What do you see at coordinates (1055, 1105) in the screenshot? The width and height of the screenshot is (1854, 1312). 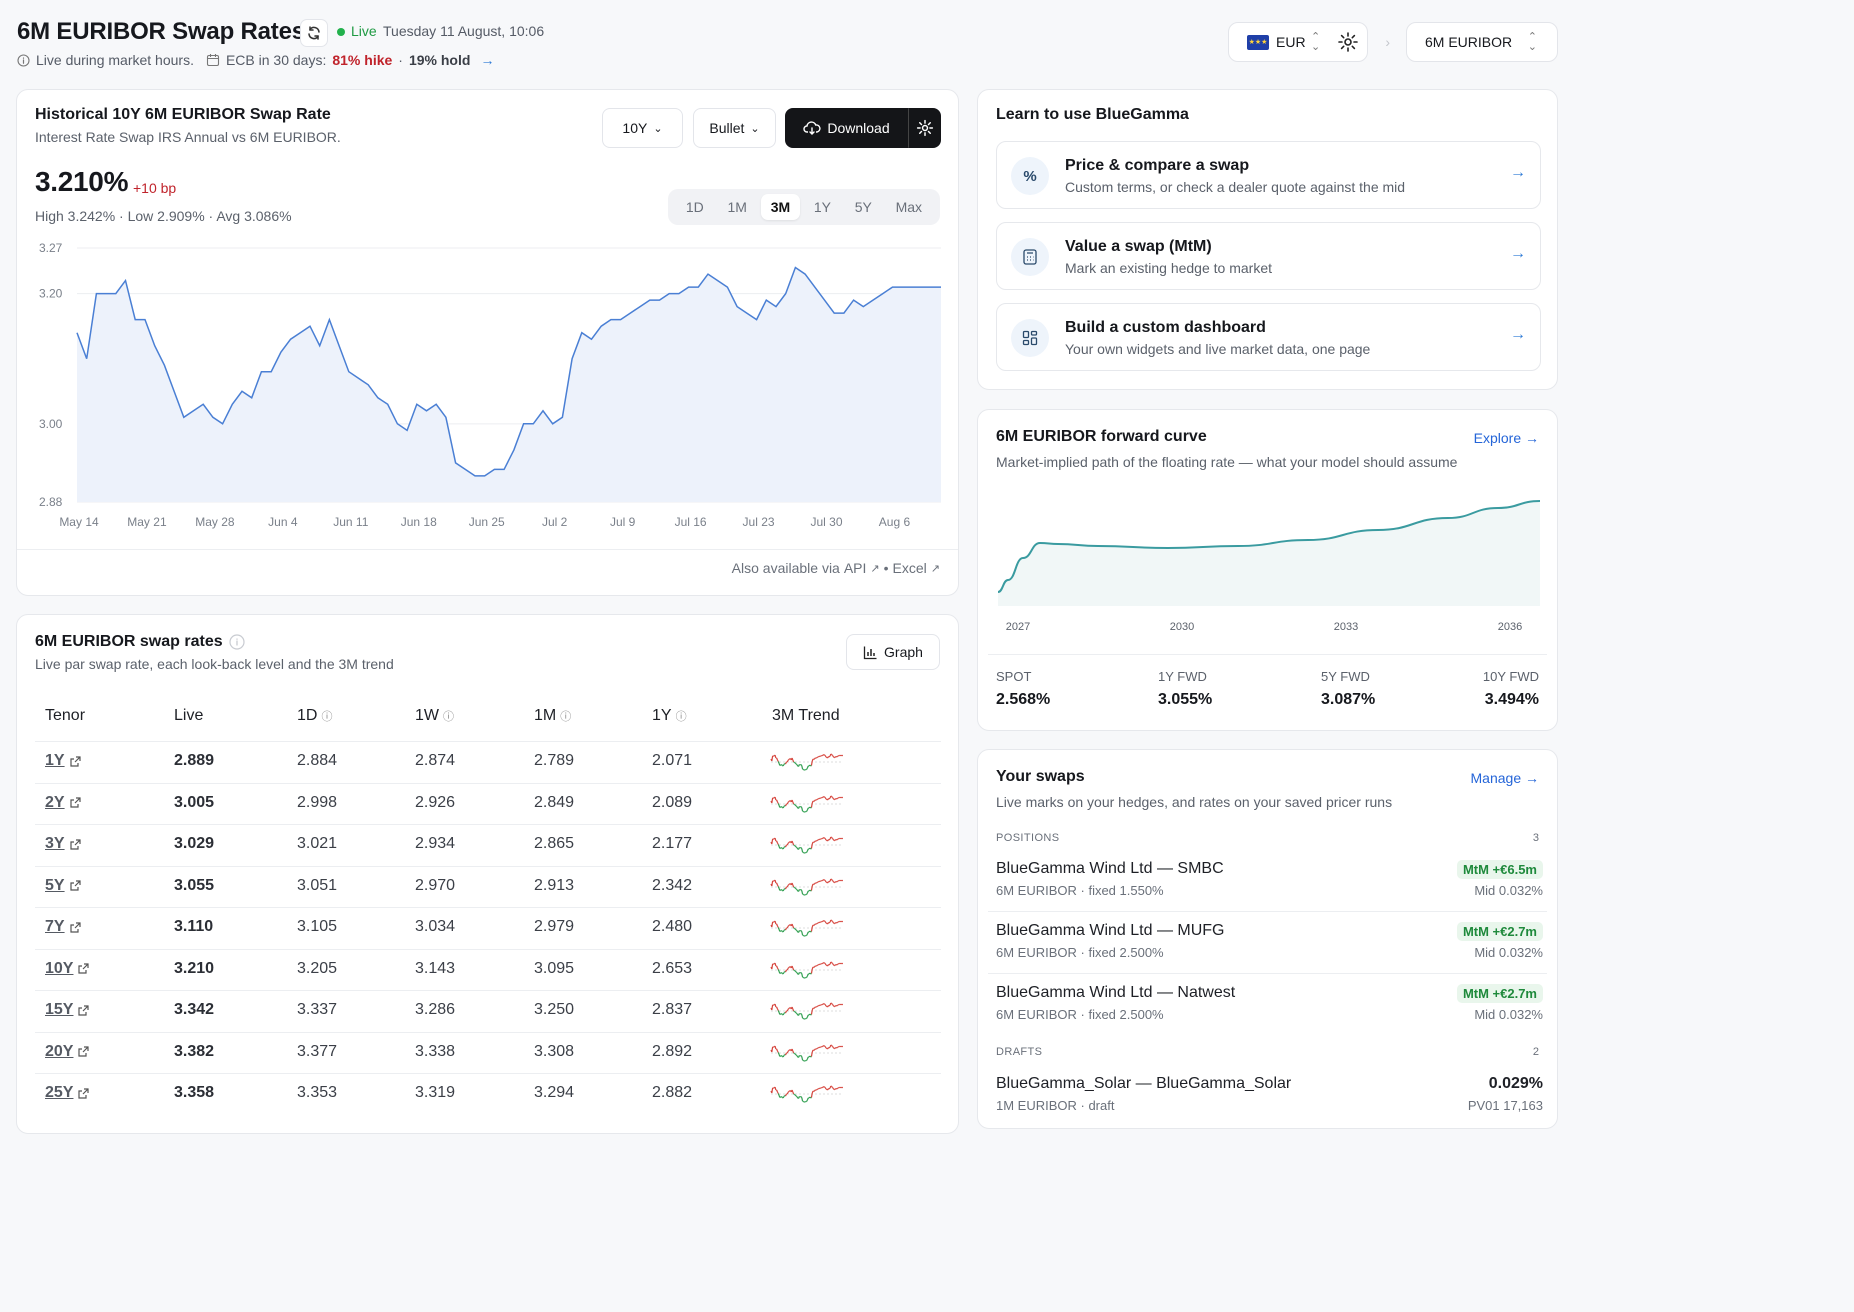 I see `draft-detail: 1M EURIBOR · draft` at bounding box center [1055, 1105].